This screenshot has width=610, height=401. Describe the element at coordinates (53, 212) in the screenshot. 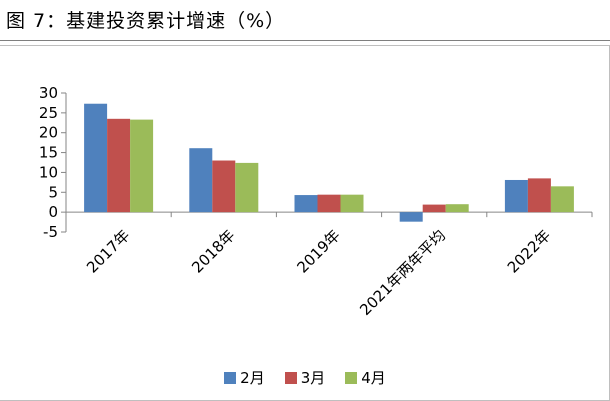

I see `y-tick-label: 0` at that location.